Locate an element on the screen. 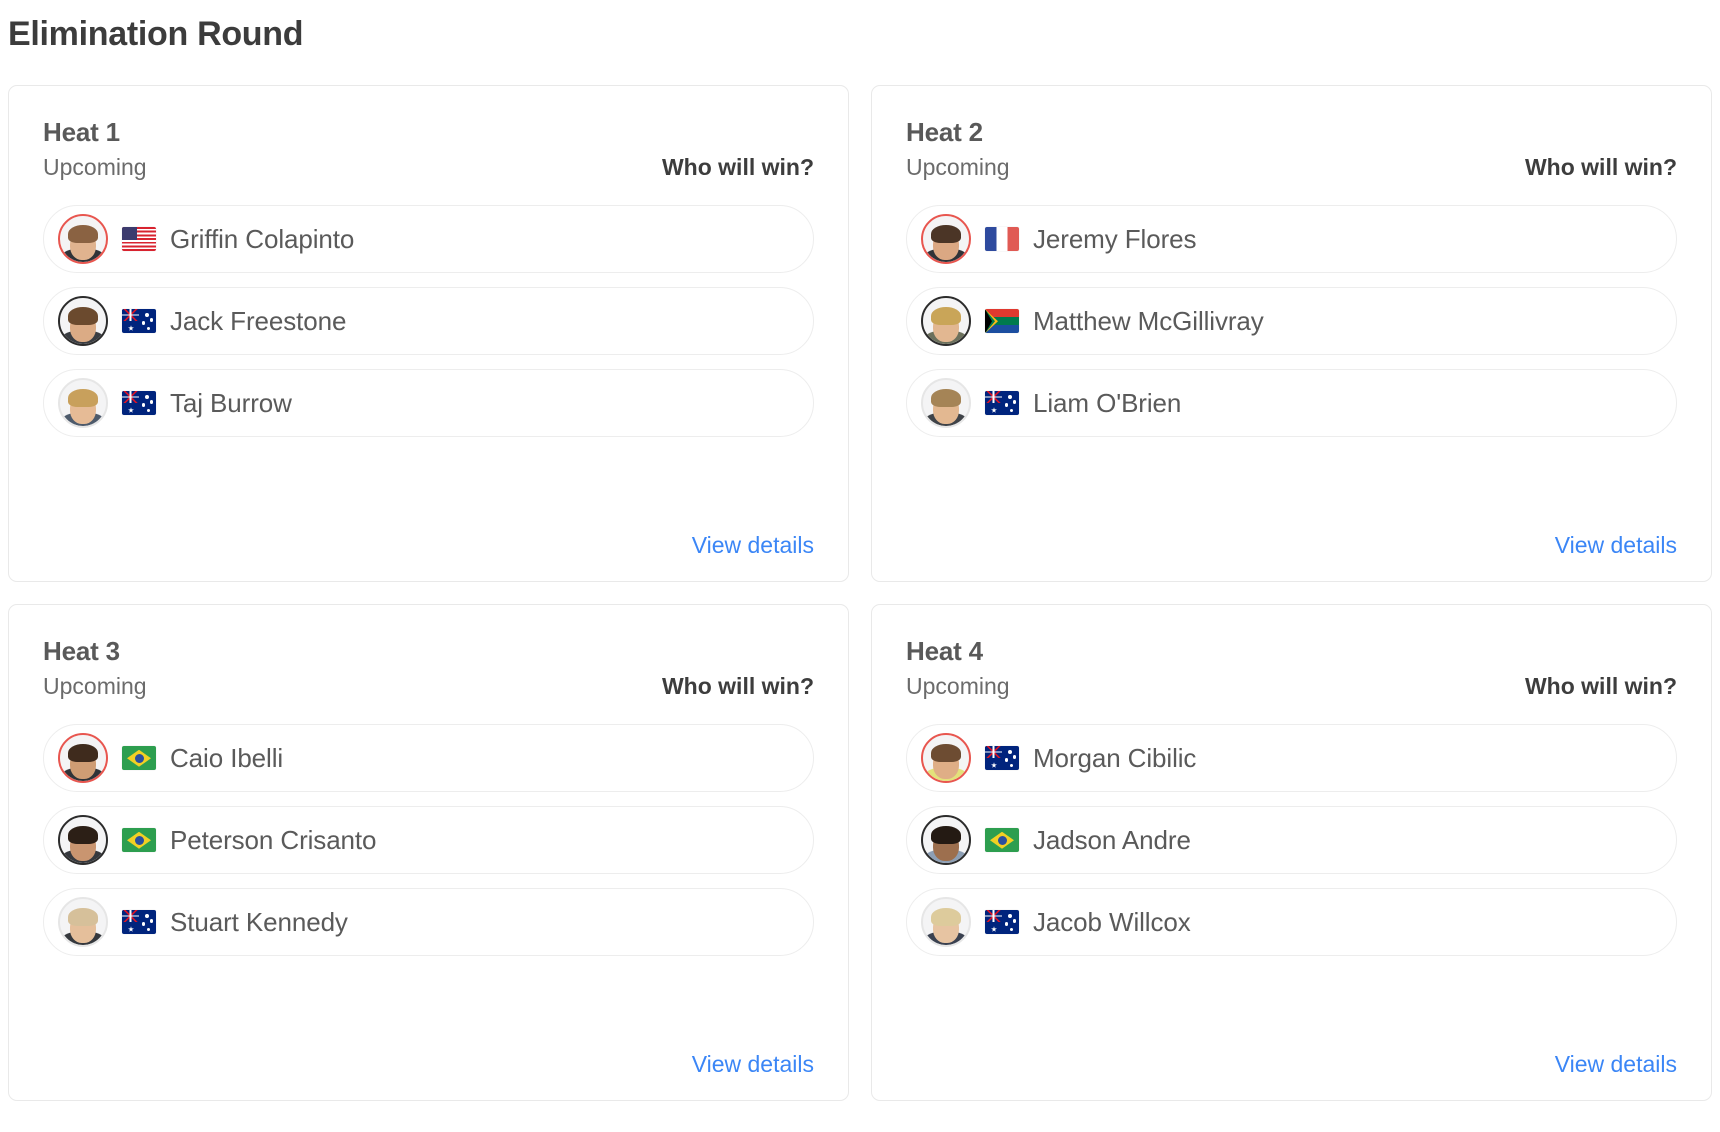 This screenshot has height=1132, width=1720. athlete-row: Jack Freestone is located at coordinates (428, 321).